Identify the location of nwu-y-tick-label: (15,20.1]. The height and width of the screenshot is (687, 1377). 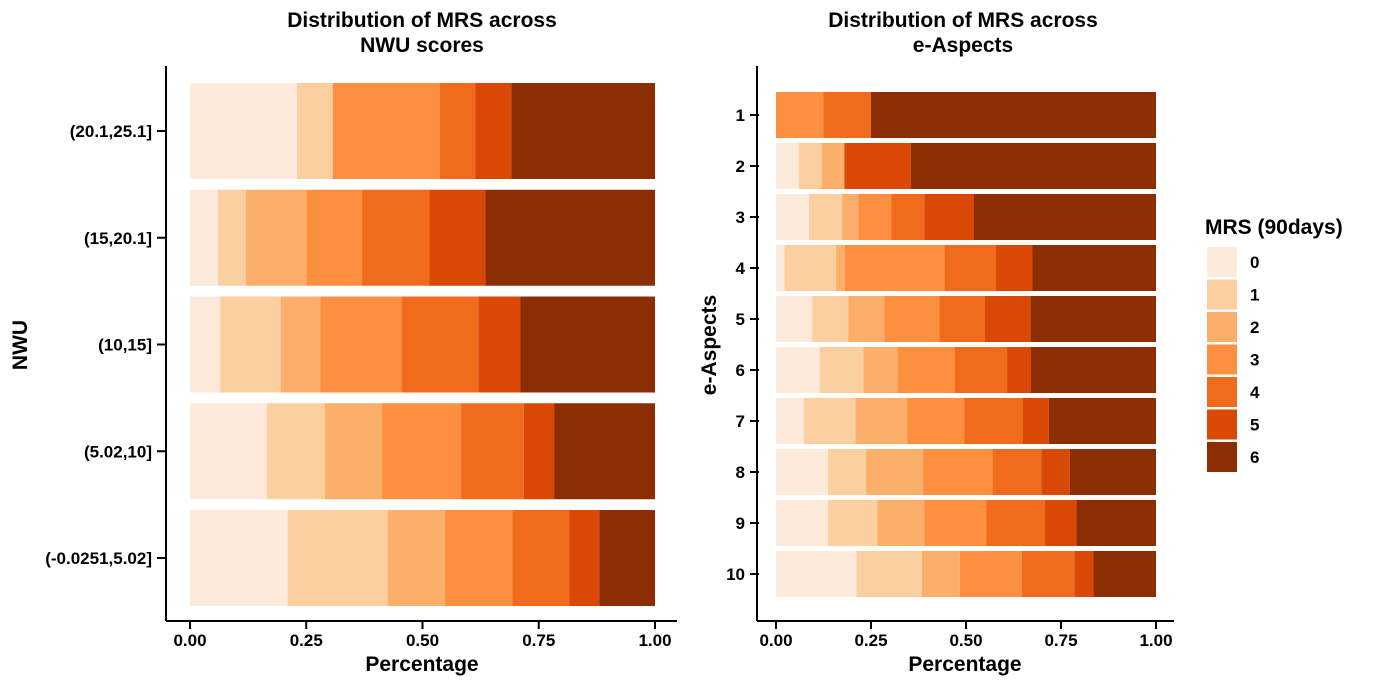
(118, 238).